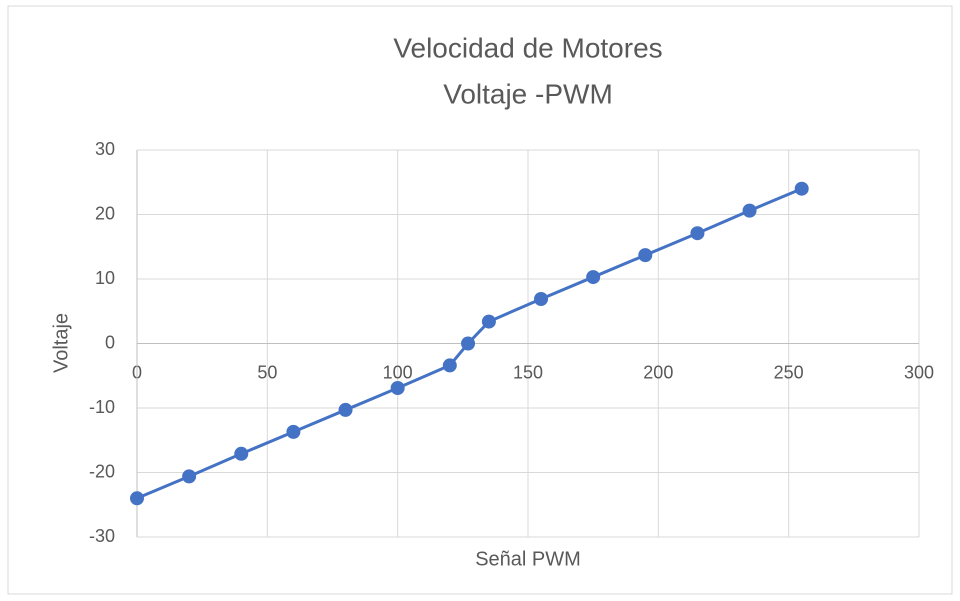 This screenshot has width=960, height=601. What do you see at coordinates (105, 278) in the screenshot?
I see `y-tick-label: 10` at bounding box center [105, 278].